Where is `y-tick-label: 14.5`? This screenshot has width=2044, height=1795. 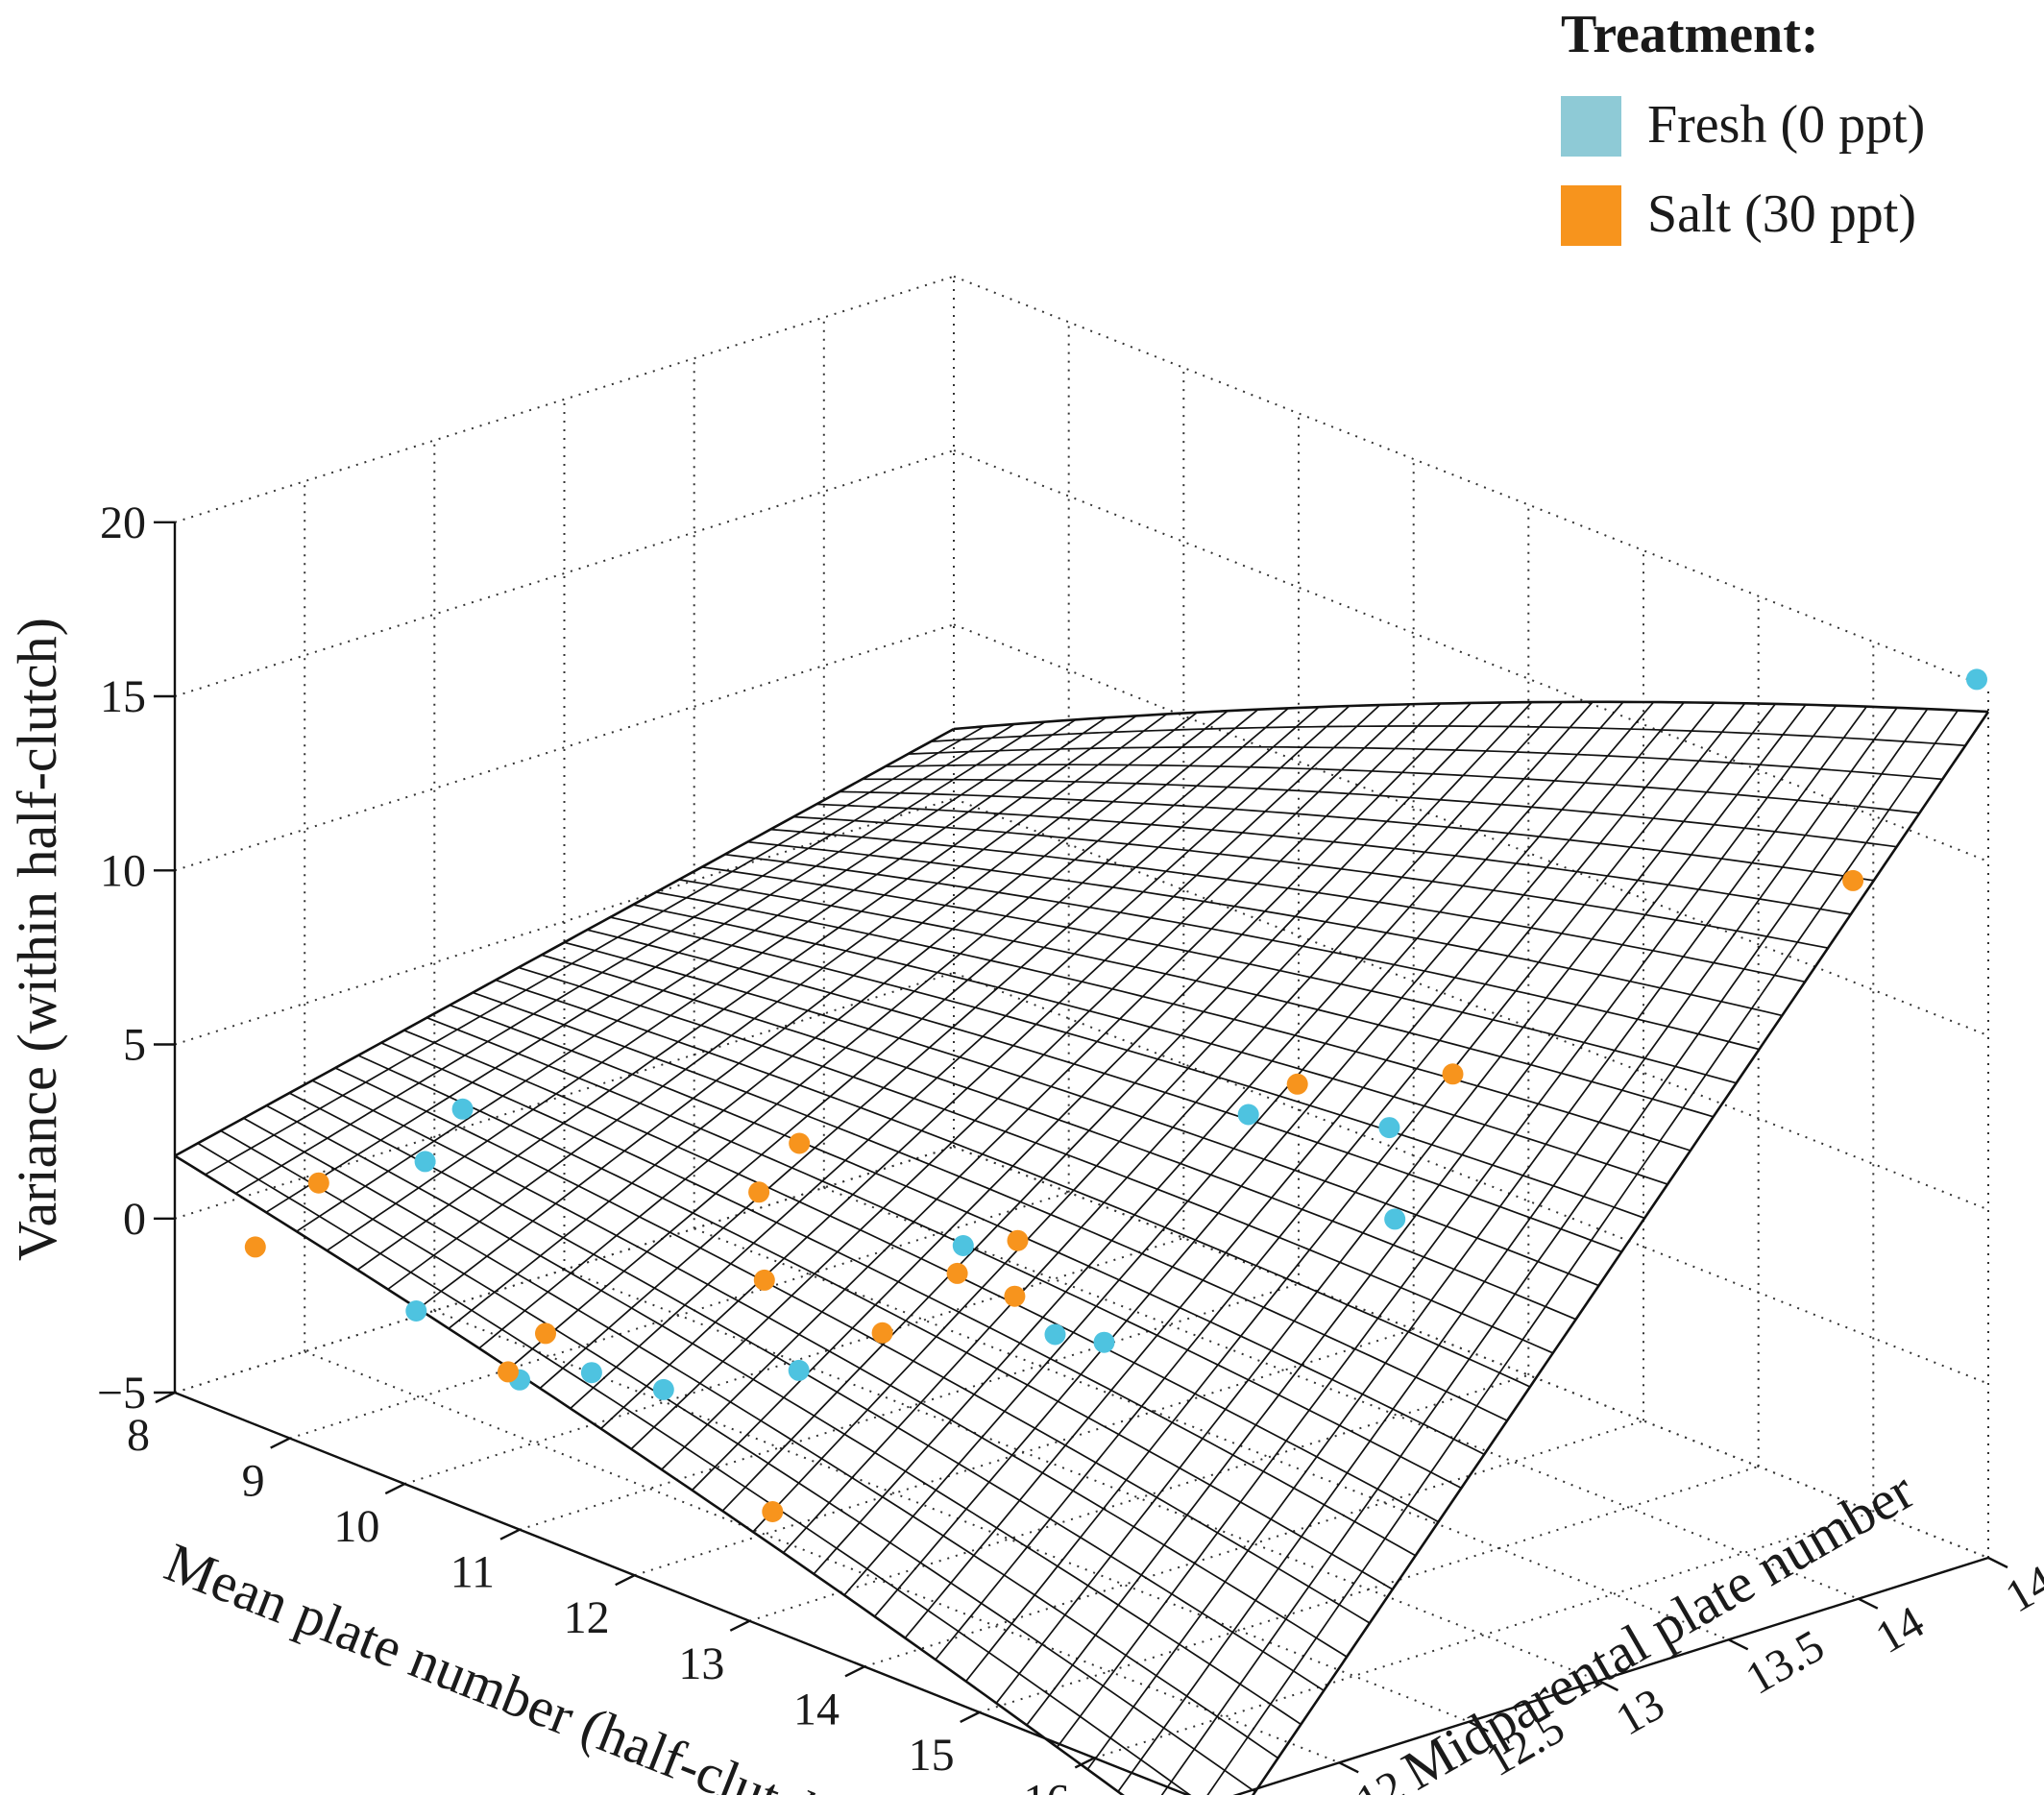 y-tick-label: 14.5 is located at coordinates (2020, 1581).